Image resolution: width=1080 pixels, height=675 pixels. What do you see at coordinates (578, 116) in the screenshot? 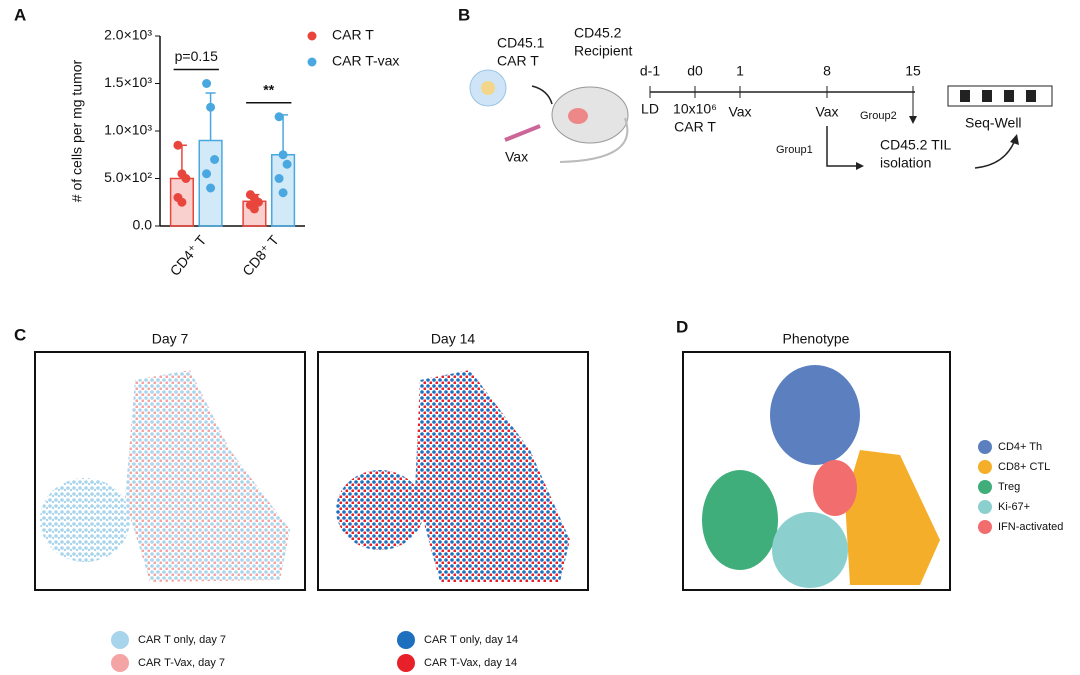
I see `tumor-icon` at bounding box center [578, 116].